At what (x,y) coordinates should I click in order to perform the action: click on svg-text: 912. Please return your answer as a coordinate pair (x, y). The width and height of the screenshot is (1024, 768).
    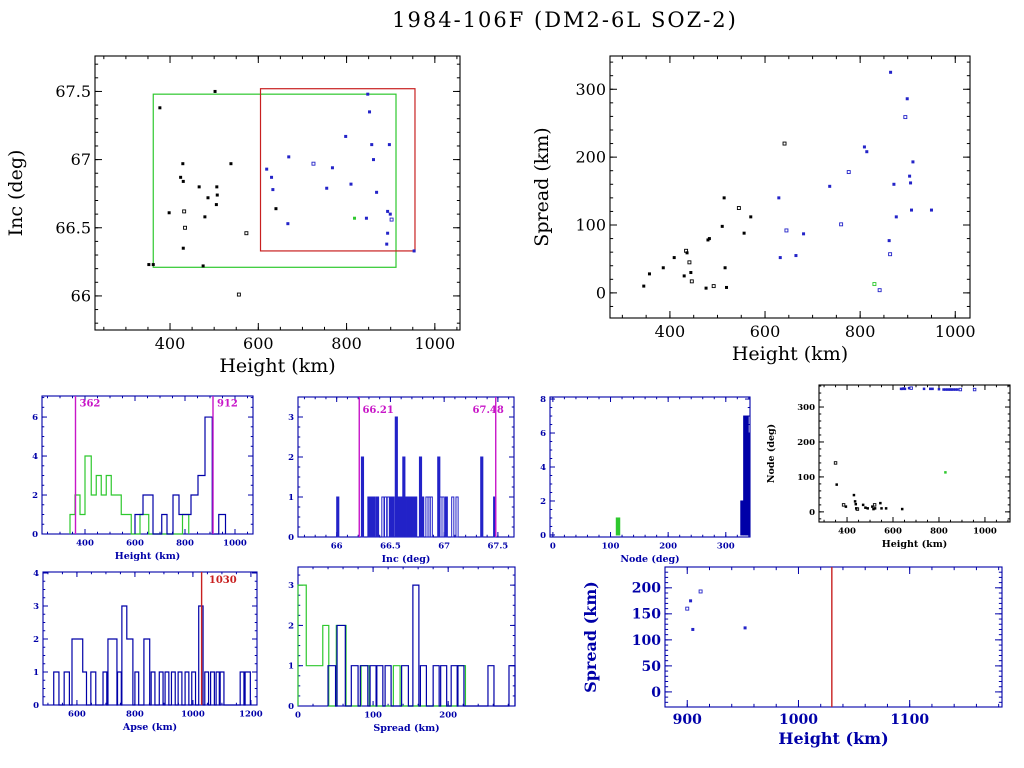
    Looking at the image, I should click on (227, 403).